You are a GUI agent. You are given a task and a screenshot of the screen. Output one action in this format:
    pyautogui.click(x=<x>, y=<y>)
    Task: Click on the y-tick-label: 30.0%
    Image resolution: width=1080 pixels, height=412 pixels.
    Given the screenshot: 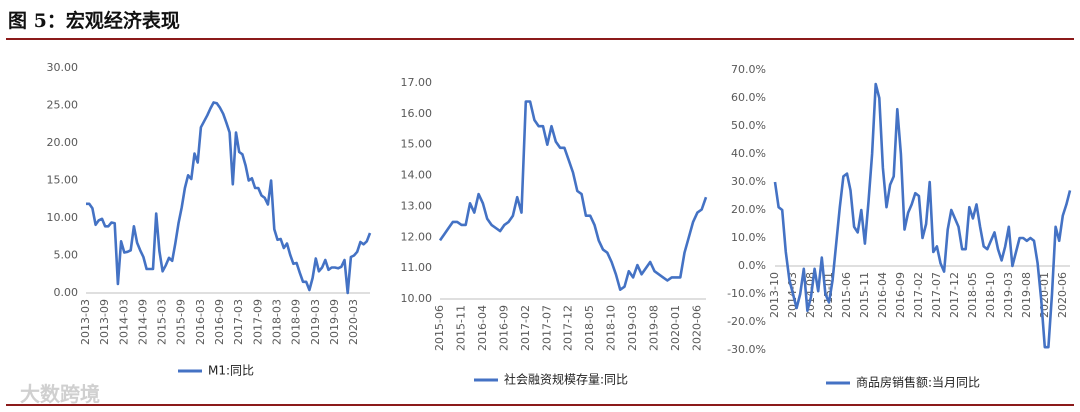 What is the action you would take?
    pyautogui.click(x=748, y=181)
    